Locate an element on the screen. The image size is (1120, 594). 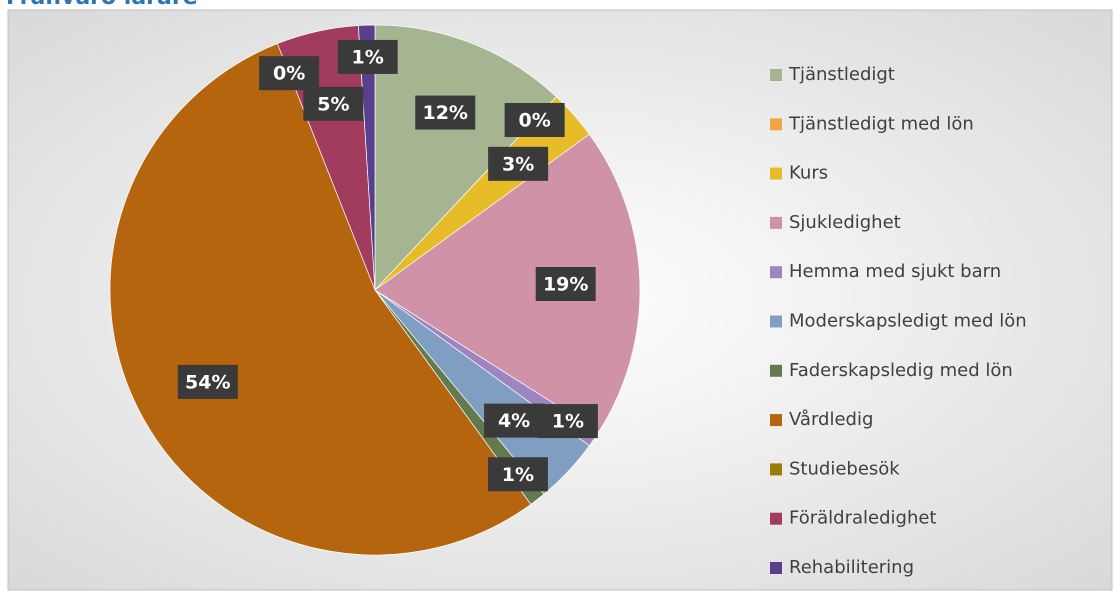
data-label-text: 54% is located at coordinates (207, 382).